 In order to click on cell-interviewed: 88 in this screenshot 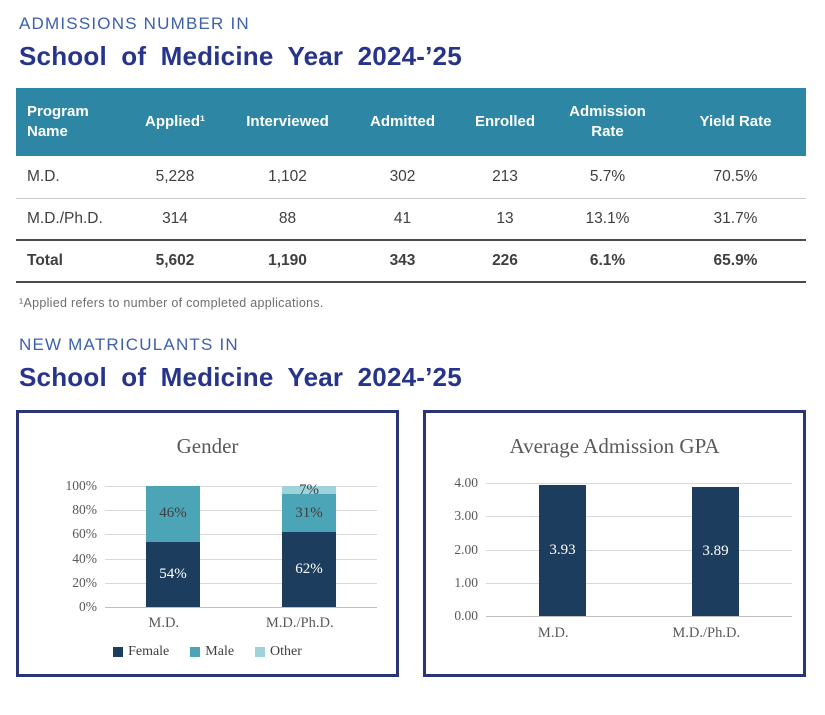, I will do `click(287, 219)`.